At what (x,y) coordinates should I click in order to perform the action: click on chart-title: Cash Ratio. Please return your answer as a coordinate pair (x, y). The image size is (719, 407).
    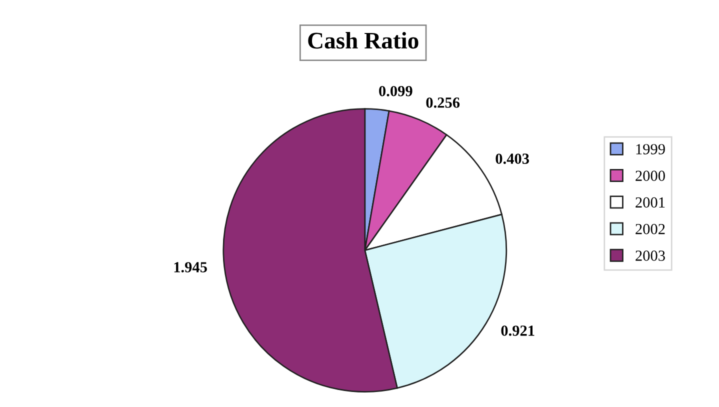
    Looking at the image, I should click on (363, 40).